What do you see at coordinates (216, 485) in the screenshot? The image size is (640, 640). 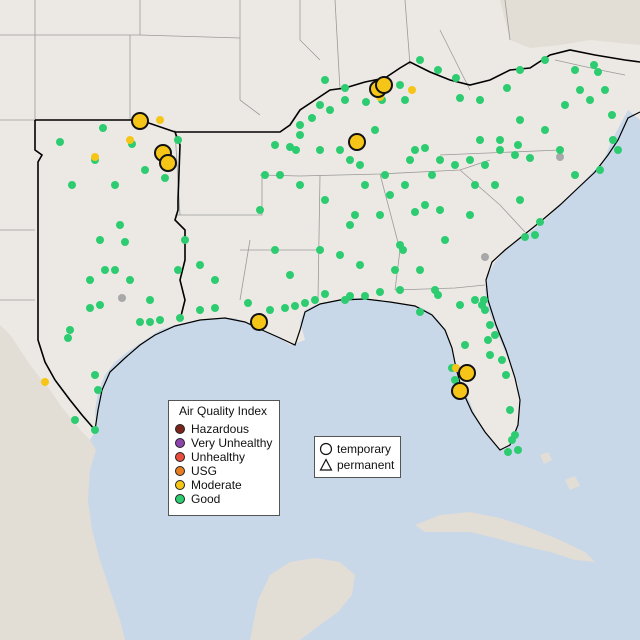 I see `legend-label: Moderate` at bounding box center [216, 485].